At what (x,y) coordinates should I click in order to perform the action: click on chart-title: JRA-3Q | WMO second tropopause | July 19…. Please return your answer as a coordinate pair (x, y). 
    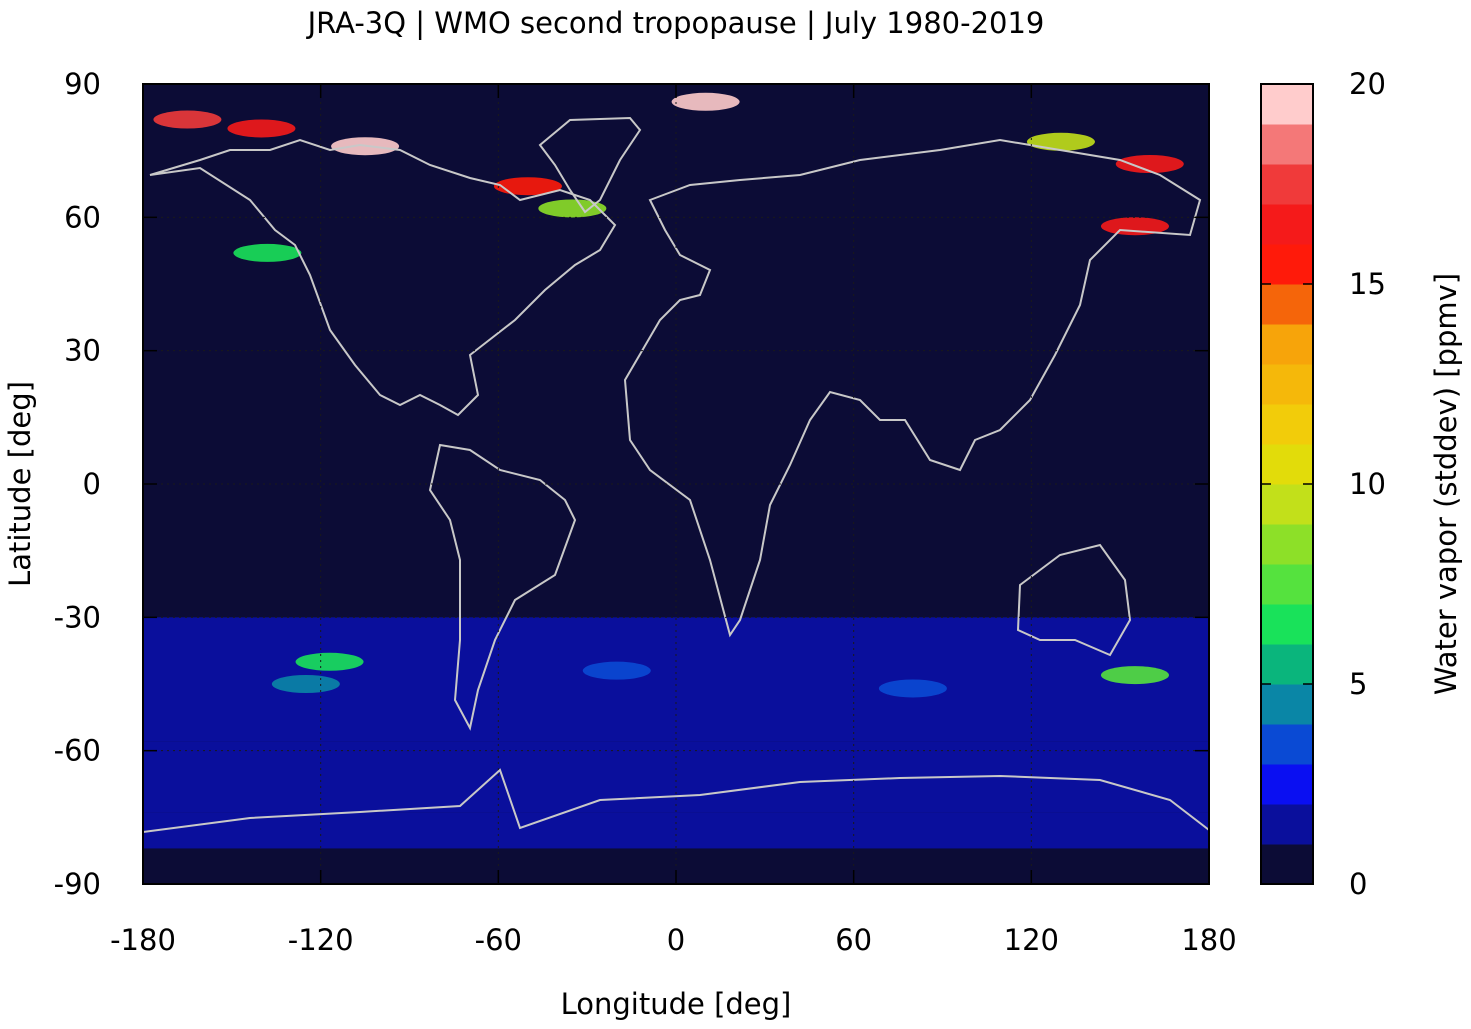
    Looking at the image, I should click on (675, 23).